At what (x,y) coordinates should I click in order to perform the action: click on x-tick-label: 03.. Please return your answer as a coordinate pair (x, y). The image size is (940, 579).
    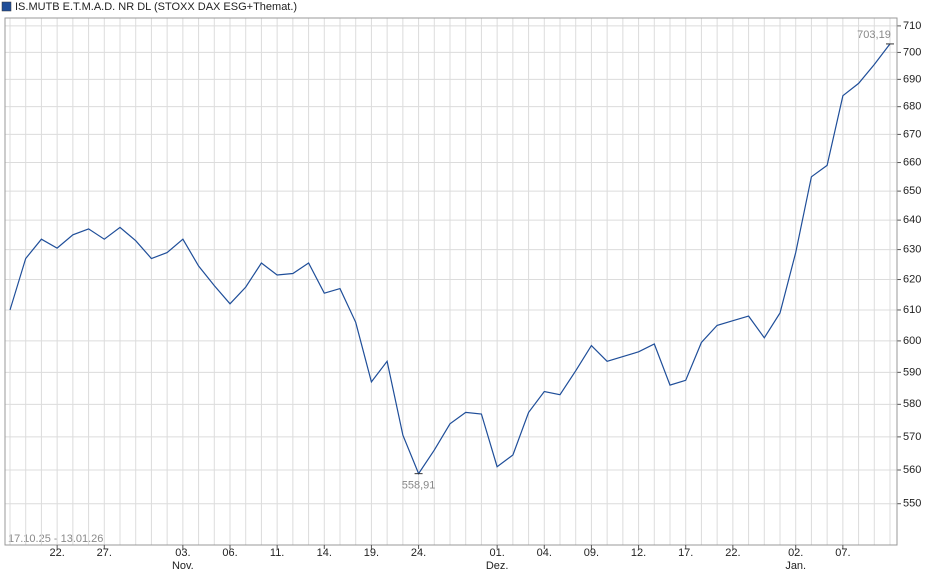
    Looking at the image, I should click on (182, 553).